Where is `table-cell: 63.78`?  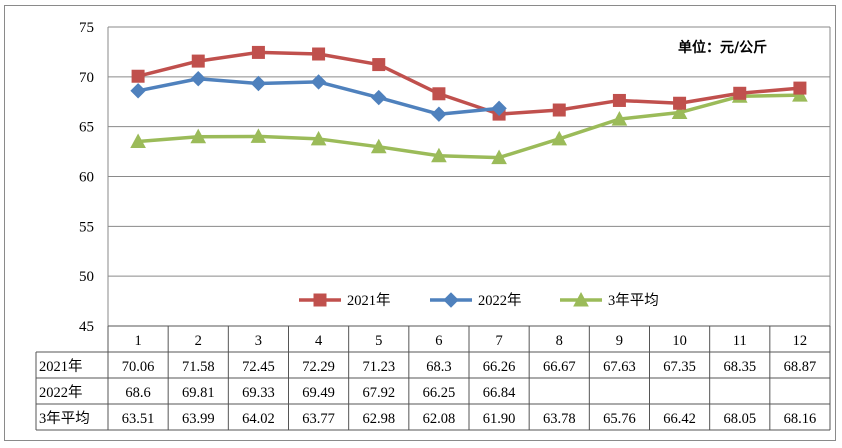
table-cell: 63.78 is located at coordinates (559, 419).